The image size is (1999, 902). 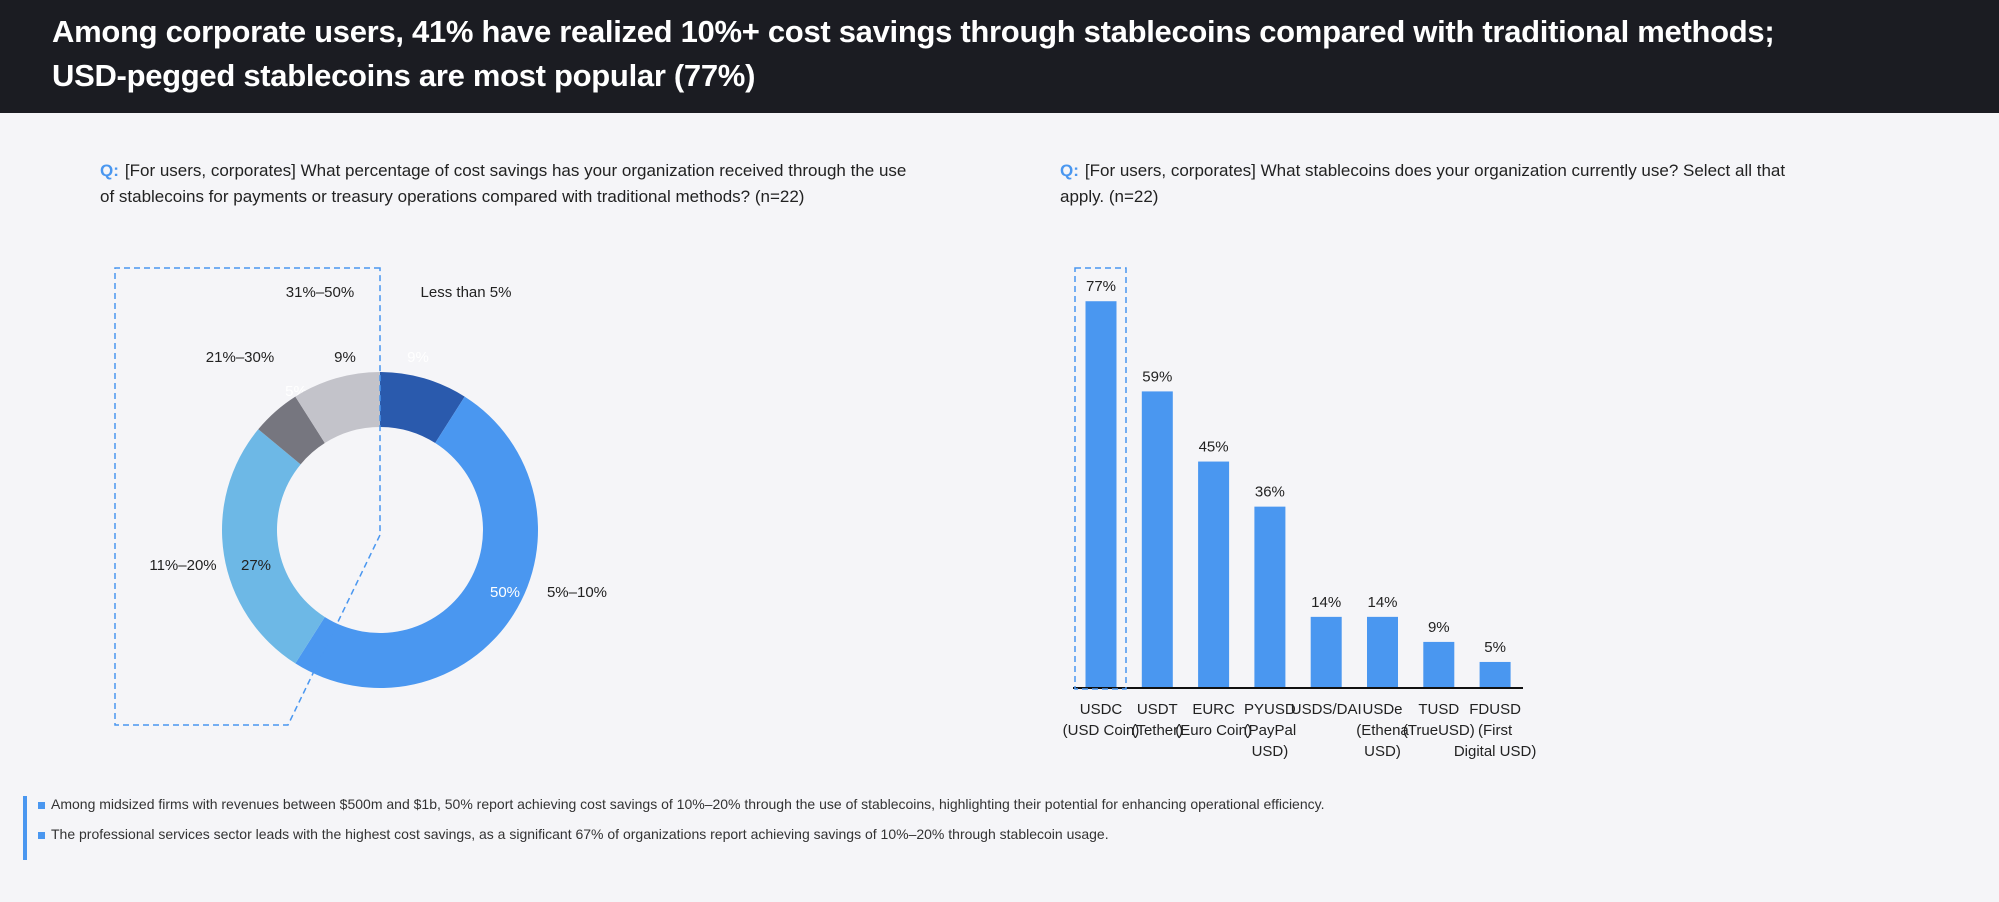 I want to click on slice-category-label: 21%–30%, so click(x=240, y=357).